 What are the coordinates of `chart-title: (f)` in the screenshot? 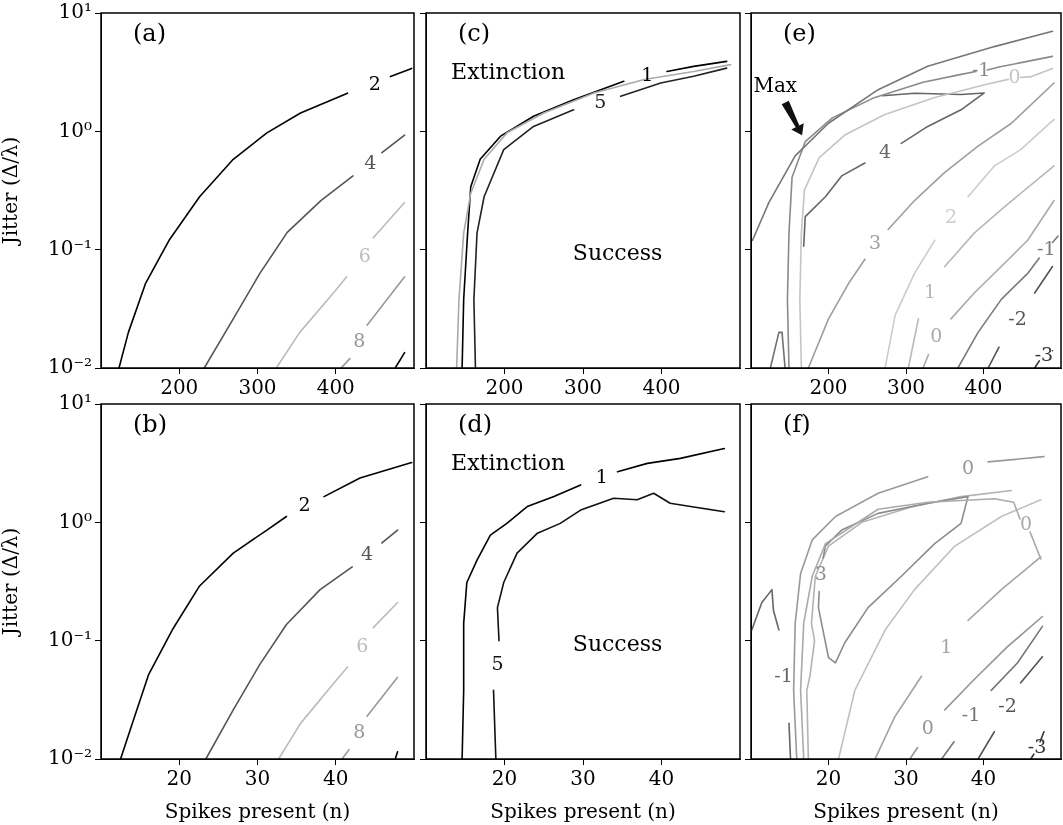 It's located at (797, 424).